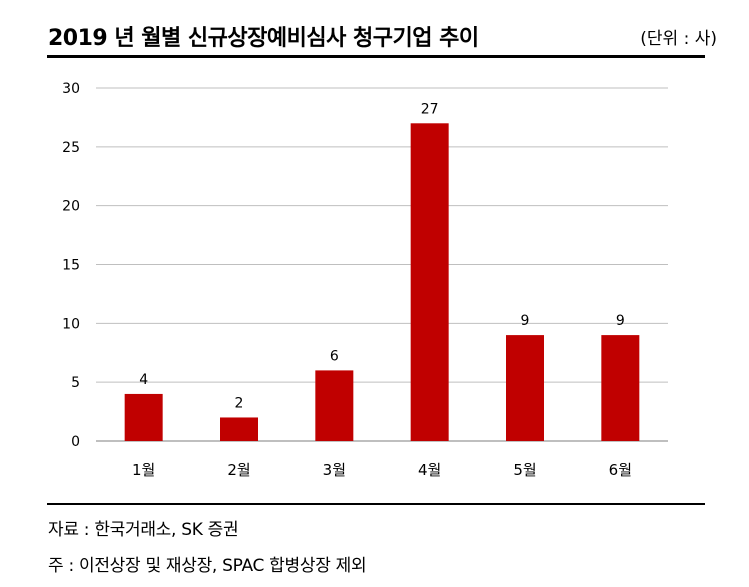  Describe the element at coordinates (71, 89) in the screenshot. I see `y-tick-label: 30` at that location.